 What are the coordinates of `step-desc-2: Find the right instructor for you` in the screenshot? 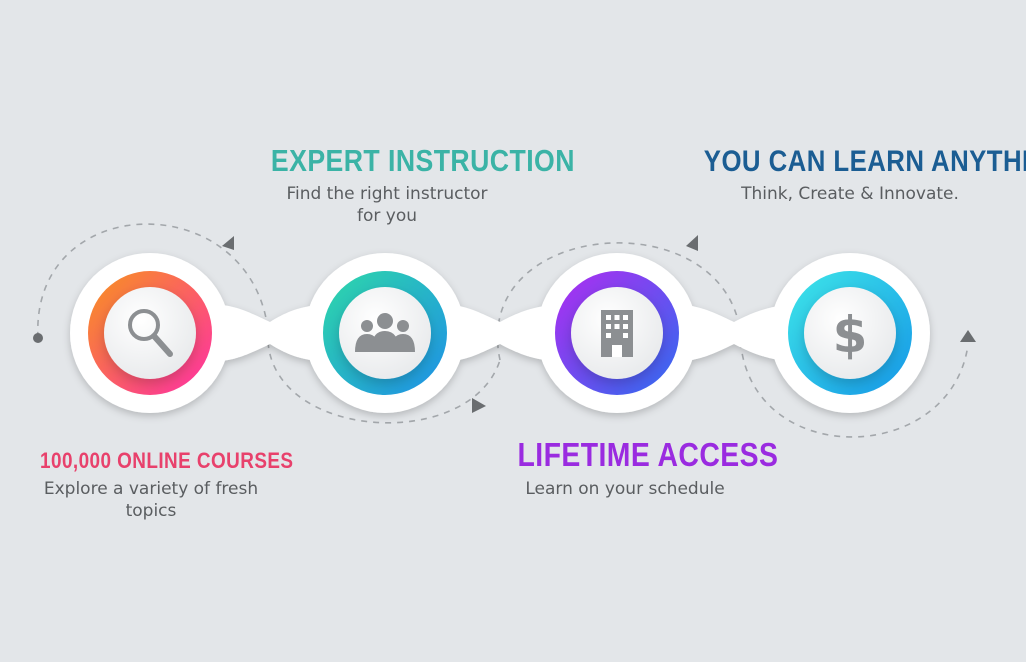 It's located at (387, 205).